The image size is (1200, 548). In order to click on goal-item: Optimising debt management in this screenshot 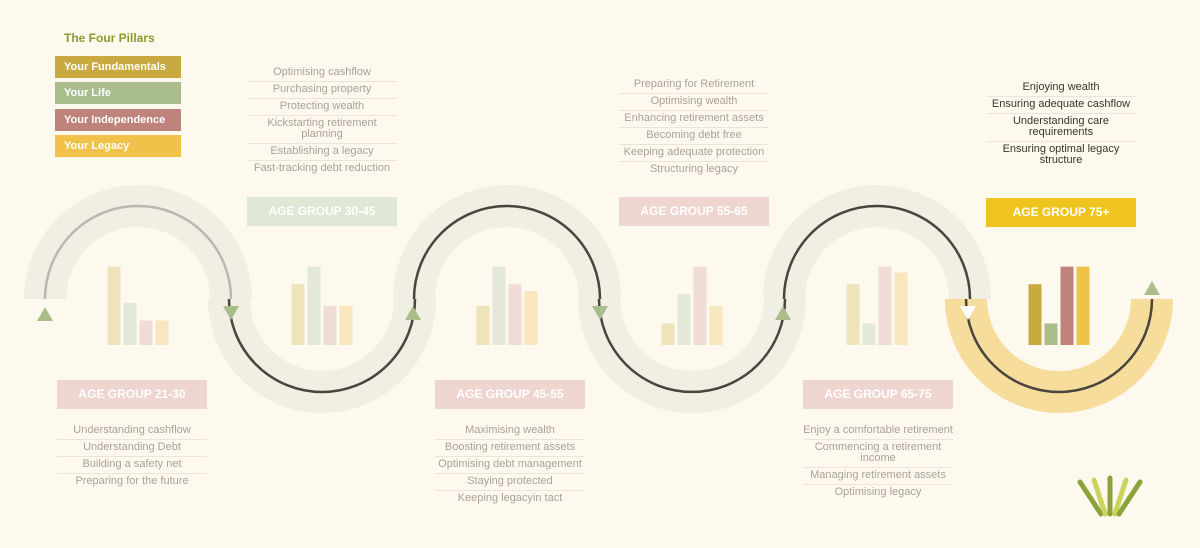, I will do `click(510, 465)`.